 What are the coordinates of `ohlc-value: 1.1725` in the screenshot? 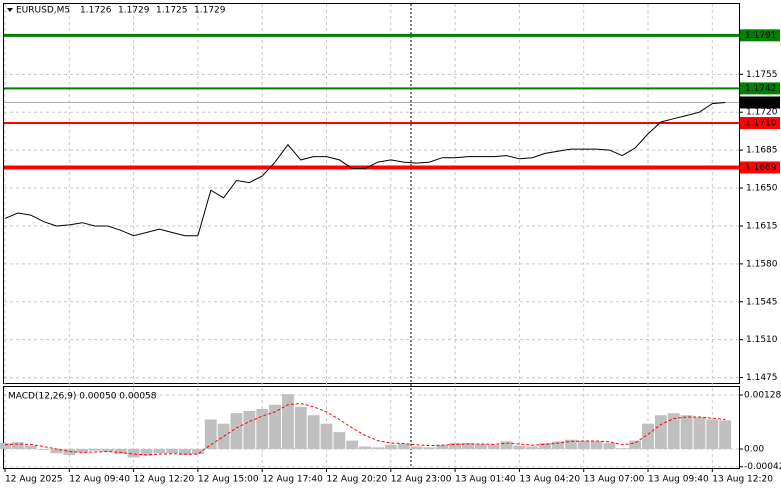 It's located at (172, 11).